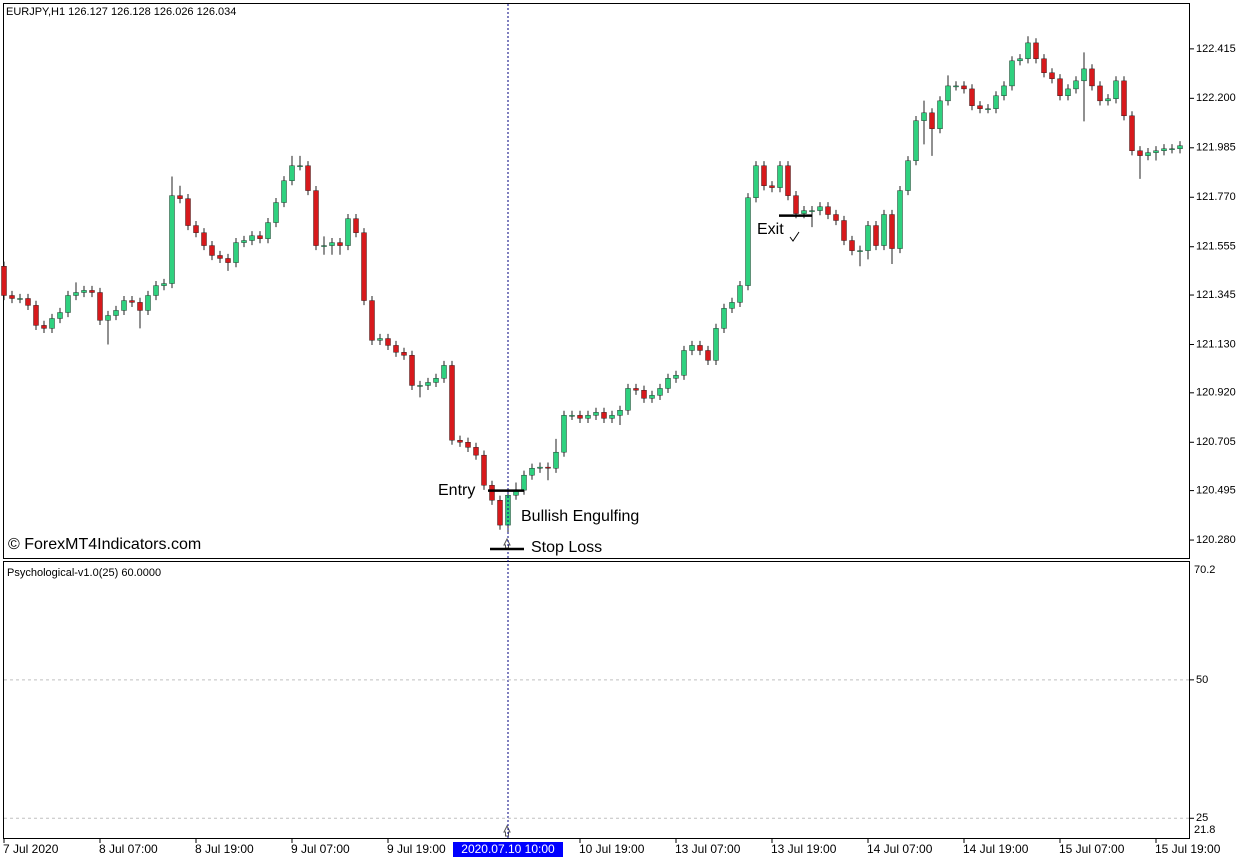 The height and width of the screenshot is (862, 1253). What do you see at coordinates (1216, 540) in the screenshot?
I see `y-tick-label: 120.280` at bounding box center [1216, 540].